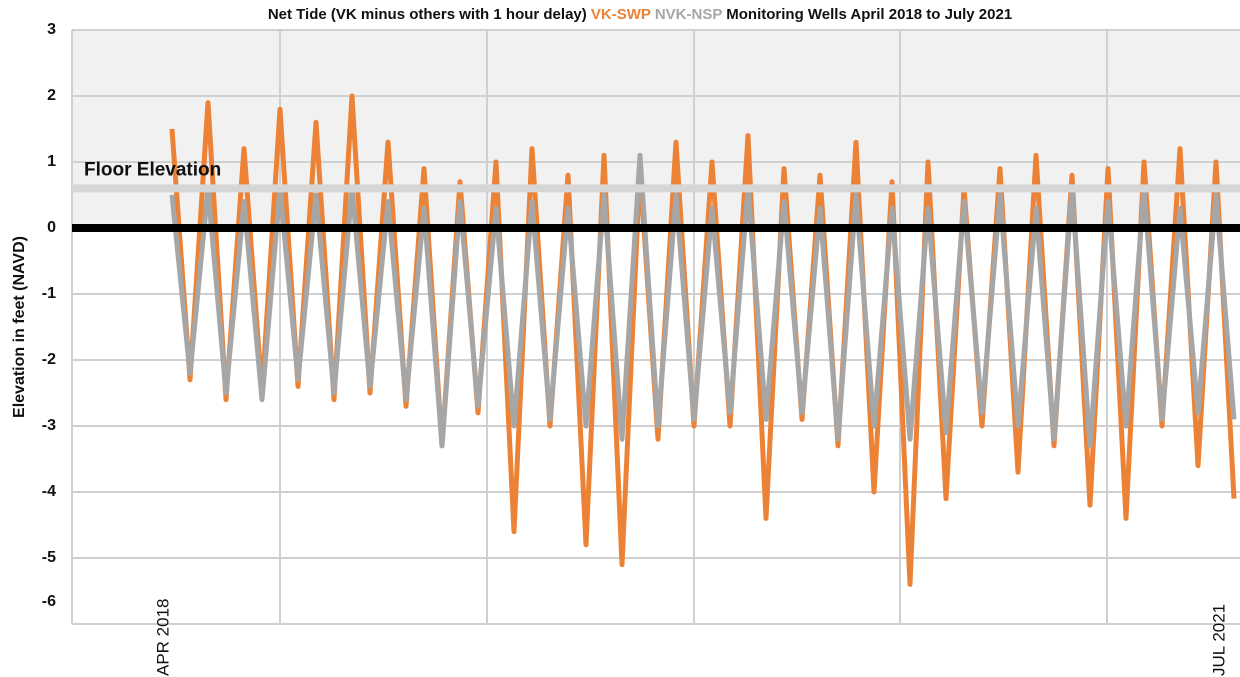 The image size is (1240, 677). What do you see at coordinates (869, 14) in the screenshot?
I see `title-part: Monitoring Wells April 2018 to July 2021` at bounding box center [869, 14].